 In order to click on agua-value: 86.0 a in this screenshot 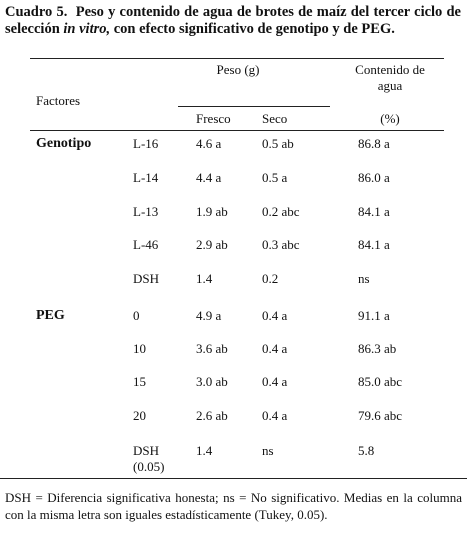, I will do `click(374, 177)`.